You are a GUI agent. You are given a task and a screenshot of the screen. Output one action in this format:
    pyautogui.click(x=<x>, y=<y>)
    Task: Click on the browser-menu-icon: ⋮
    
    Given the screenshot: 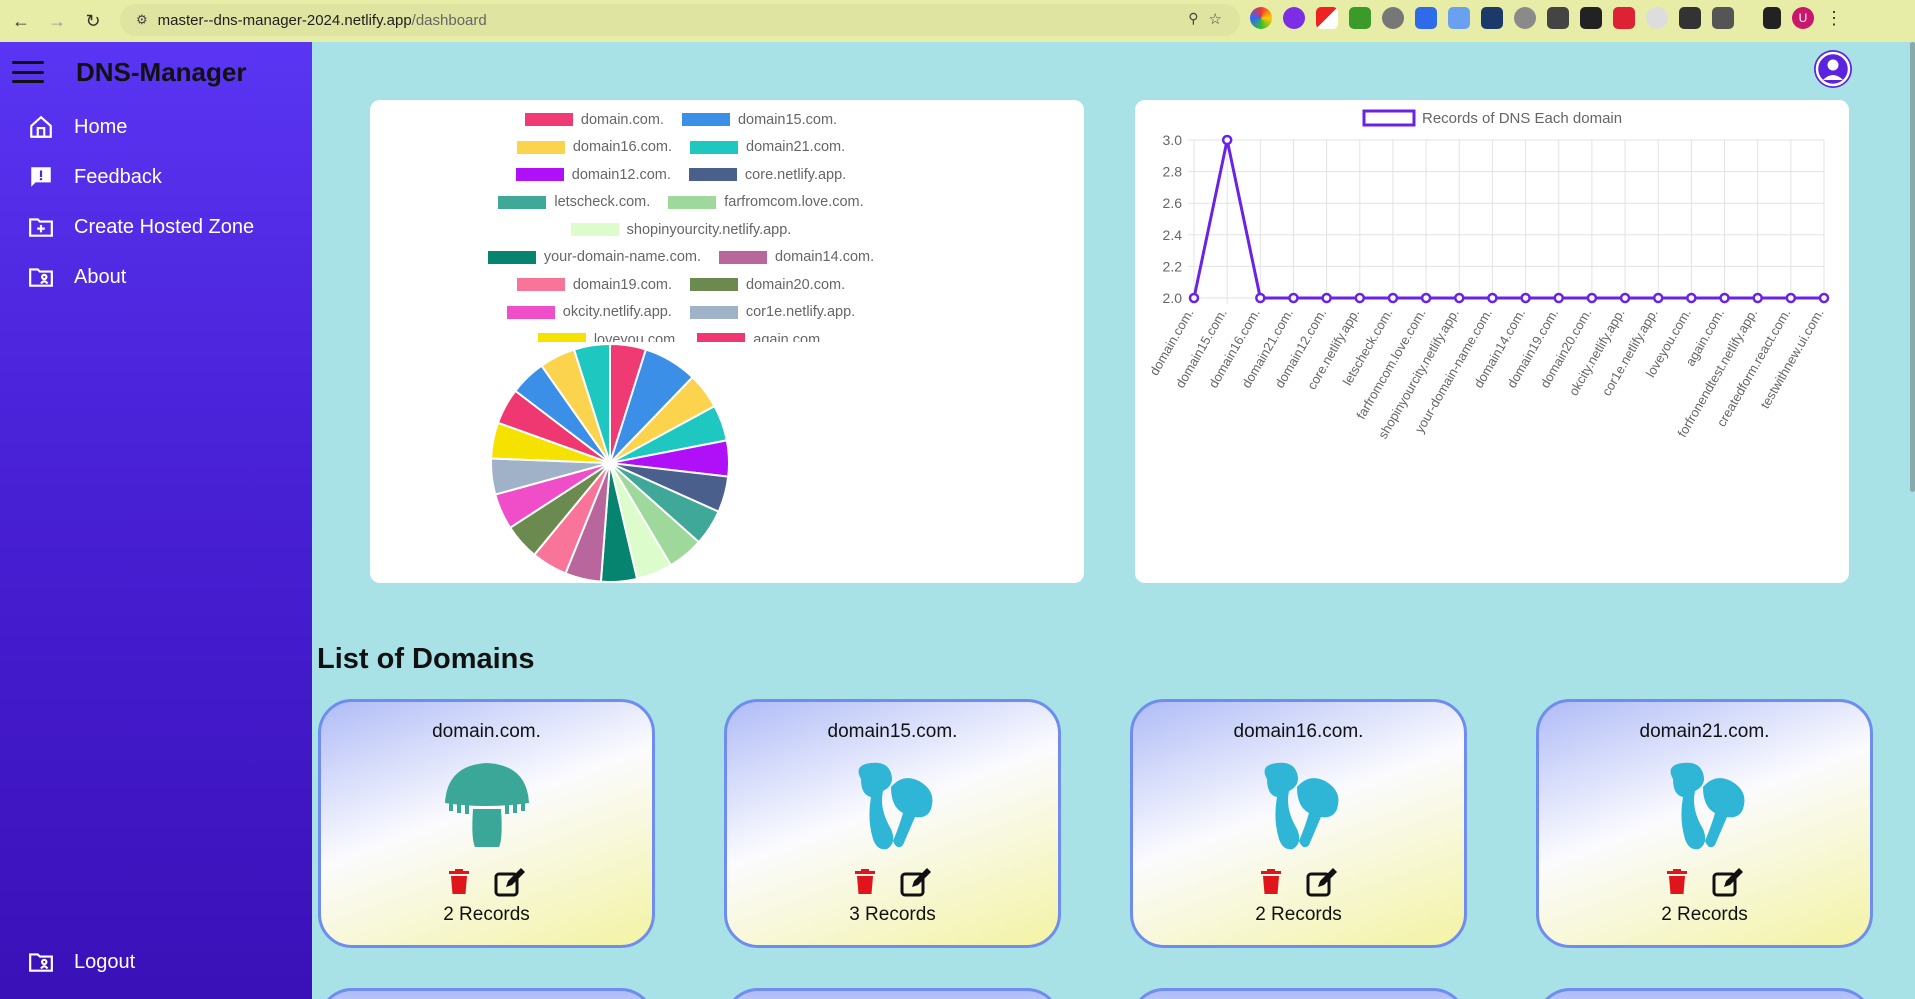 What is the action you would take?
    pyautogui.click(x=1834, y=17)
    